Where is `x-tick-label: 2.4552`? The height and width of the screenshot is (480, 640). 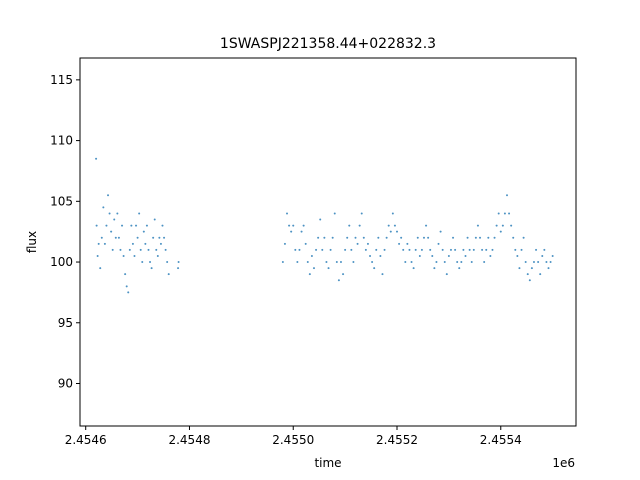 x-tick-label: 2.4552 is located at coordinates (397, 440).